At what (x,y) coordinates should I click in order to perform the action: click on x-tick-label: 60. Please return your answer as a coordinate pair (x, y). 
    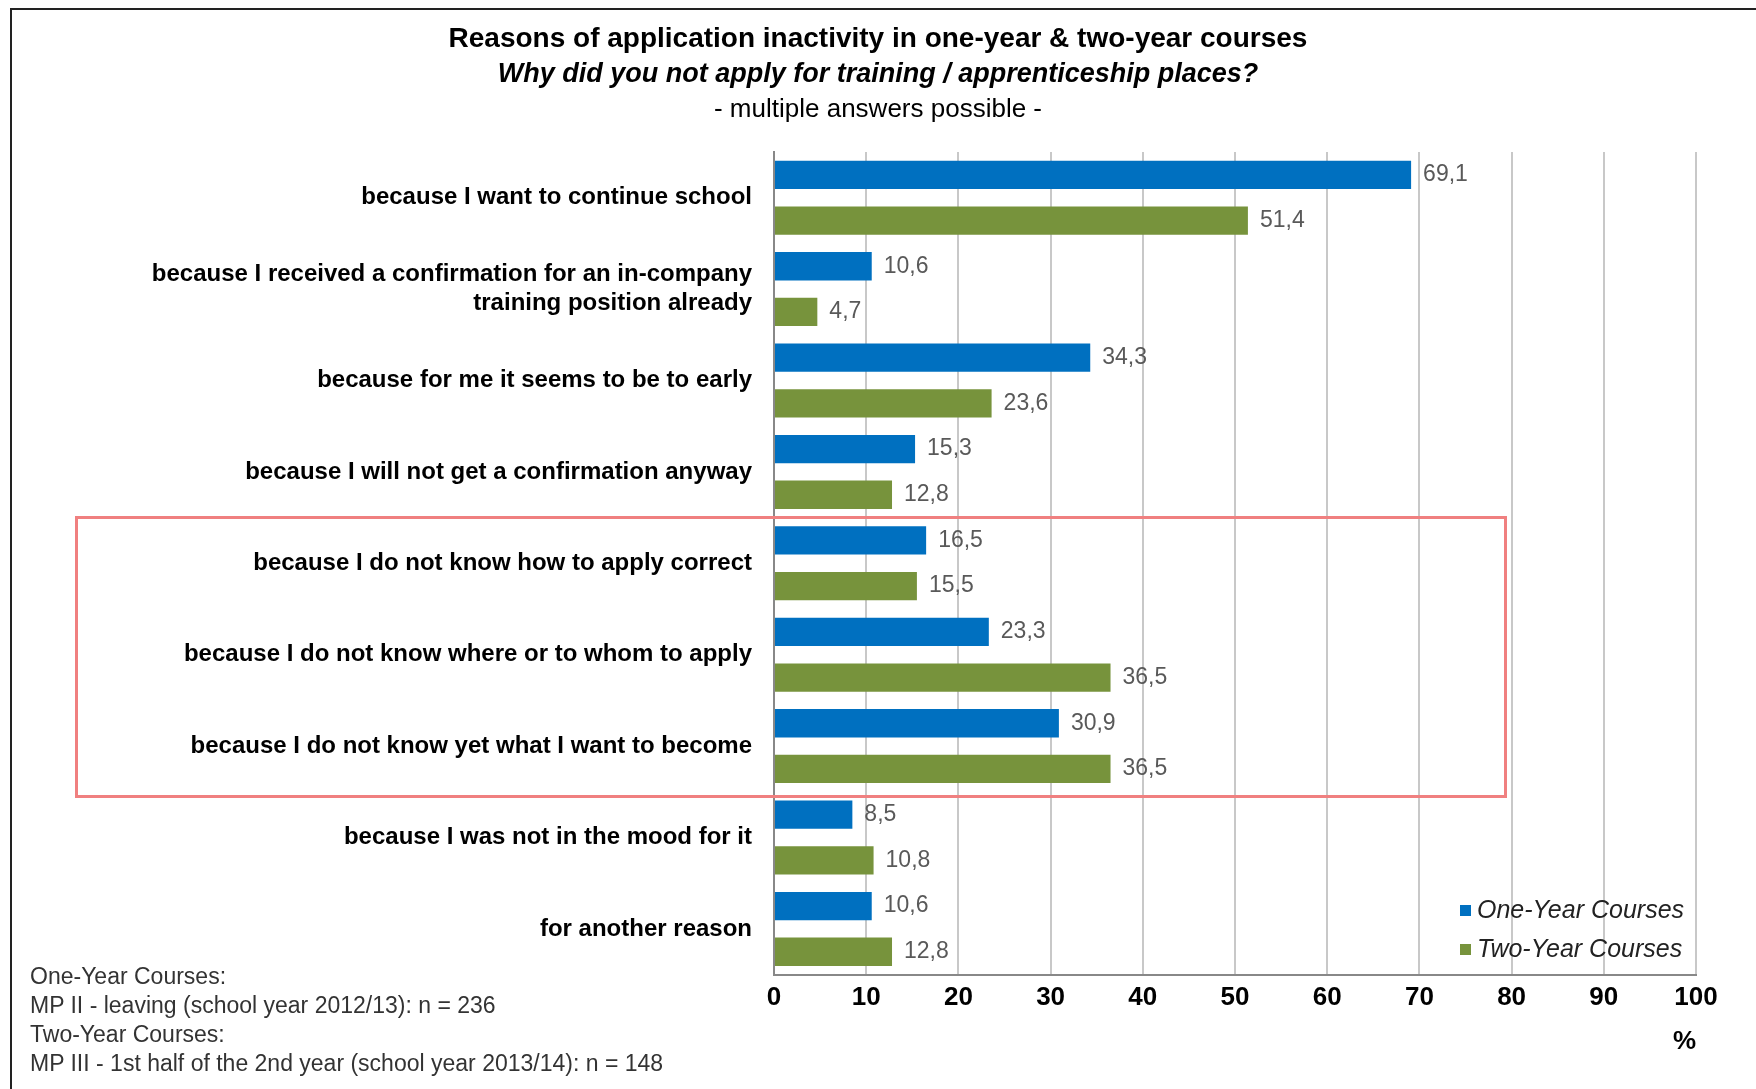
    Looking at the image, I should click on (1327, 996).